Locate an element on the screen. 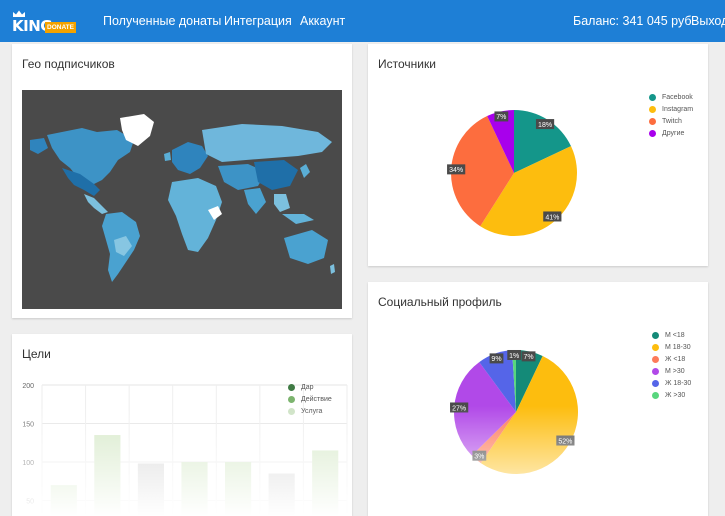 This screenshot has width=725, height=516. map-north-america is located at coordinates (90, 156).